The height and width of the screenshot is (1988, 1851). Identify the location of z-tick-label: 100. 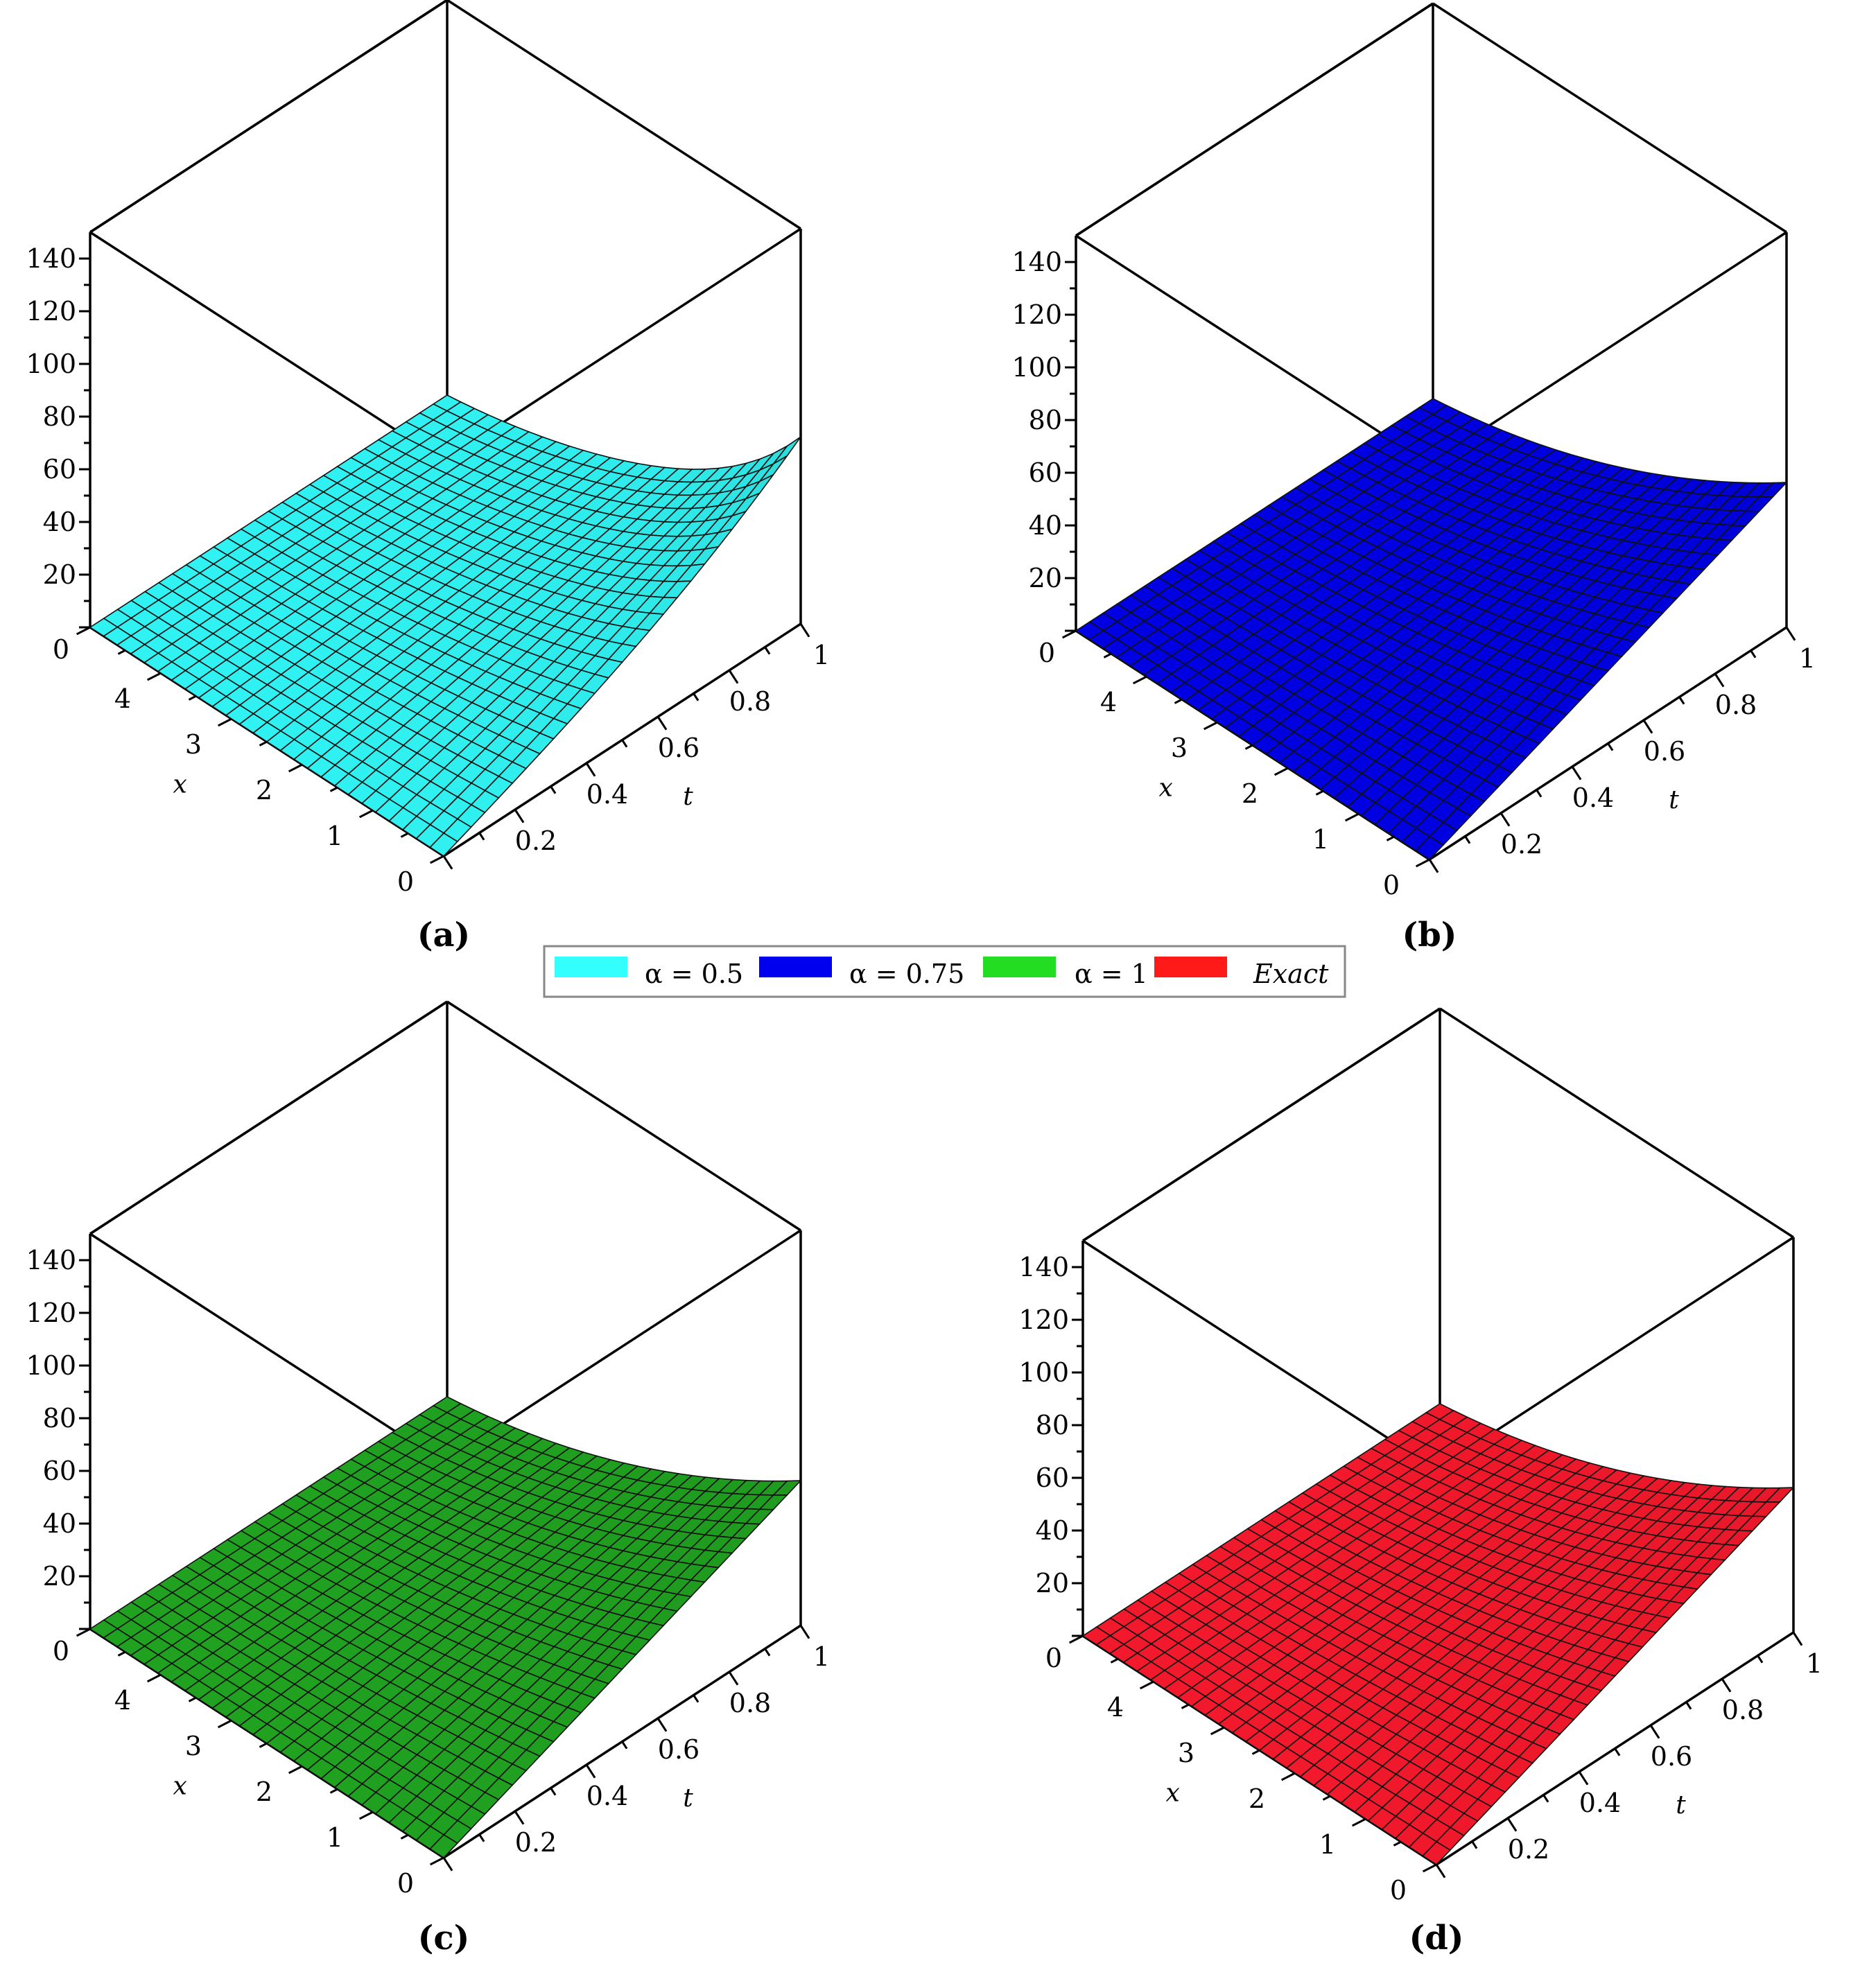
(1043, 1372).